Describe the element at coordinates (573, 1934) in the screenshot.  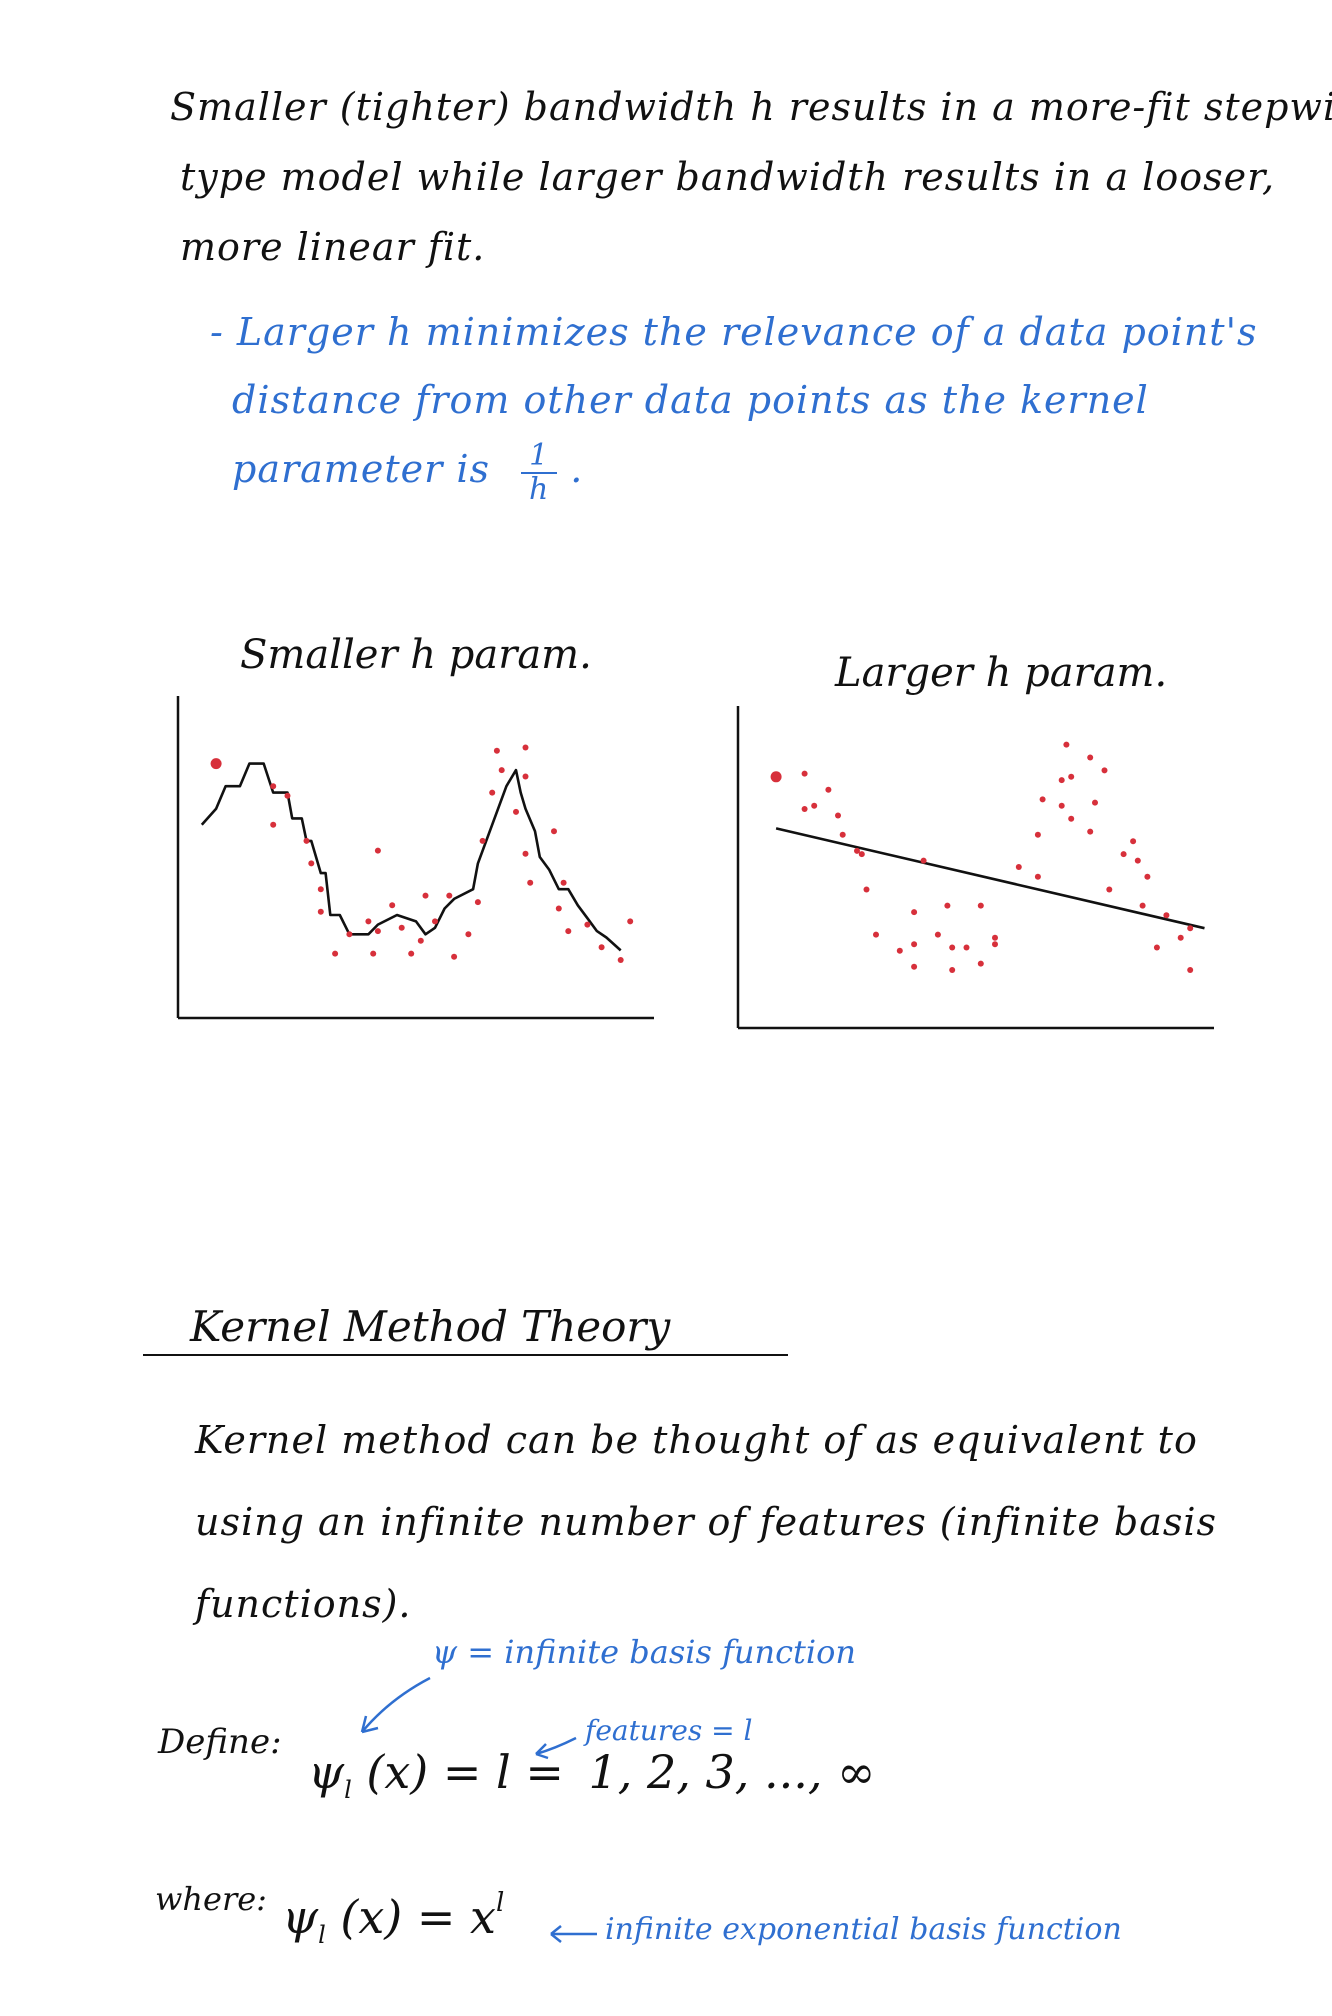
I see `exp-note-arrow-icon` at that location.